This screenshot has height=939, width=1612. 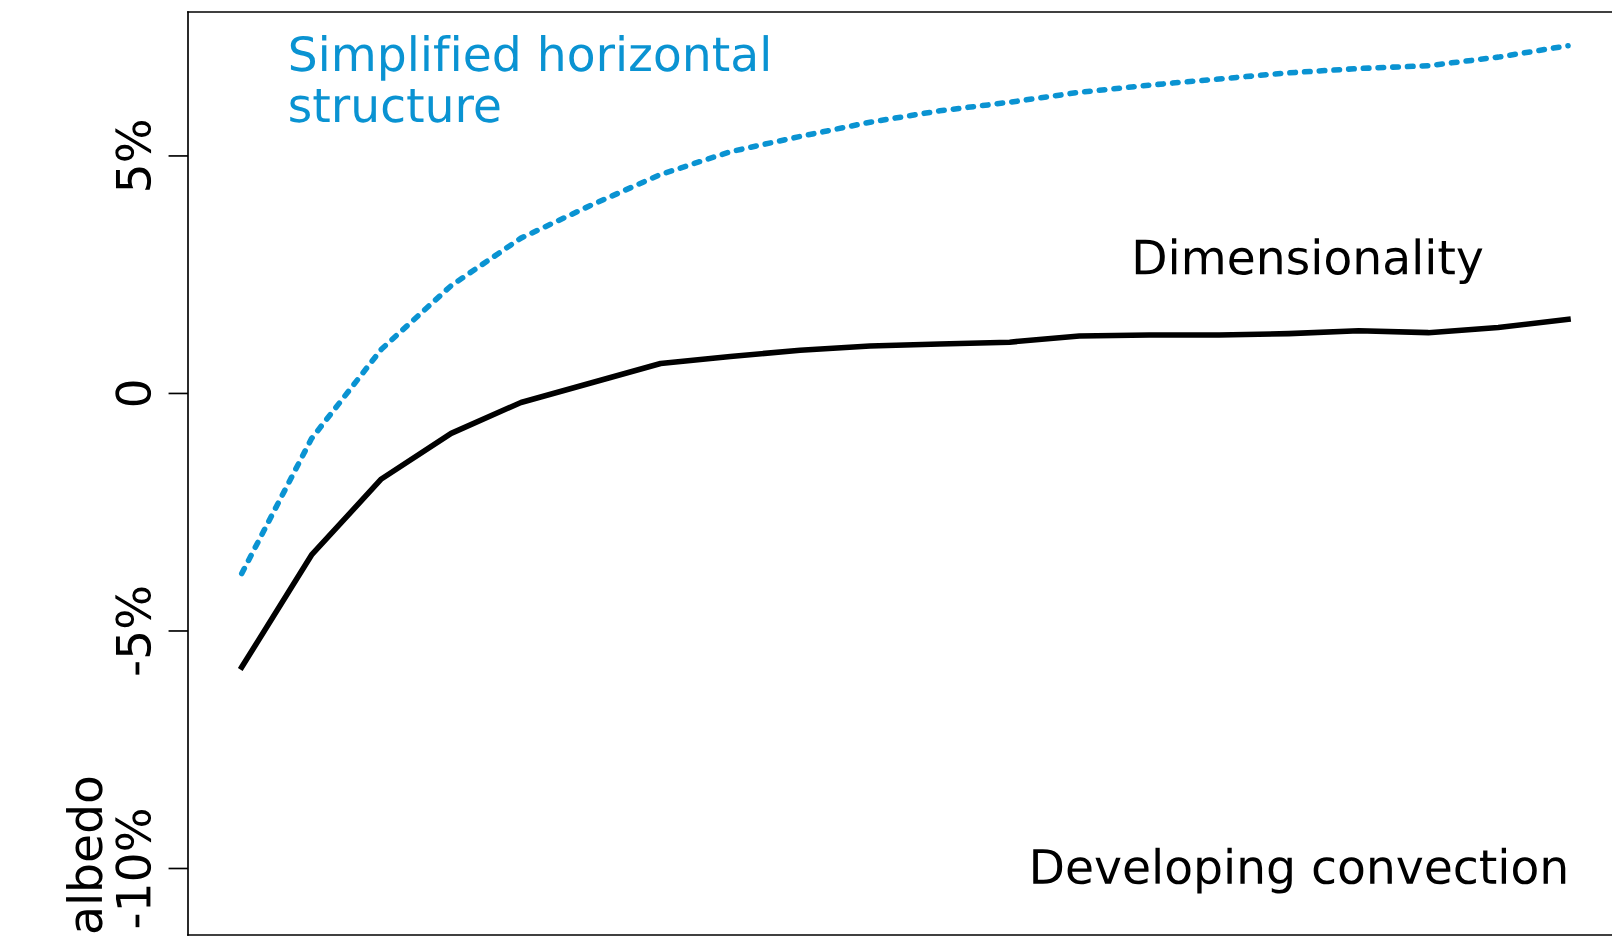 What do you see at coordinates (1309, 261) in the screenshot?
I see `series-label: Dimensionality` at bounding box center [1309, 261].